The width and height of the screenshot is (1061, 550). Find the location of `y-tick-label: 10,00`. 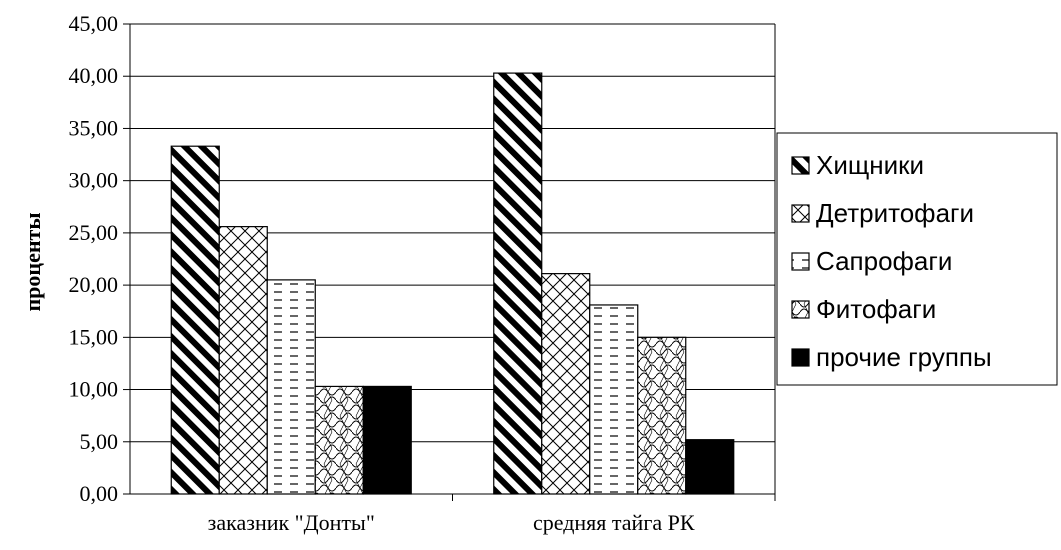

y-tick-label: 10,00 is located at coordinates (94, 389).